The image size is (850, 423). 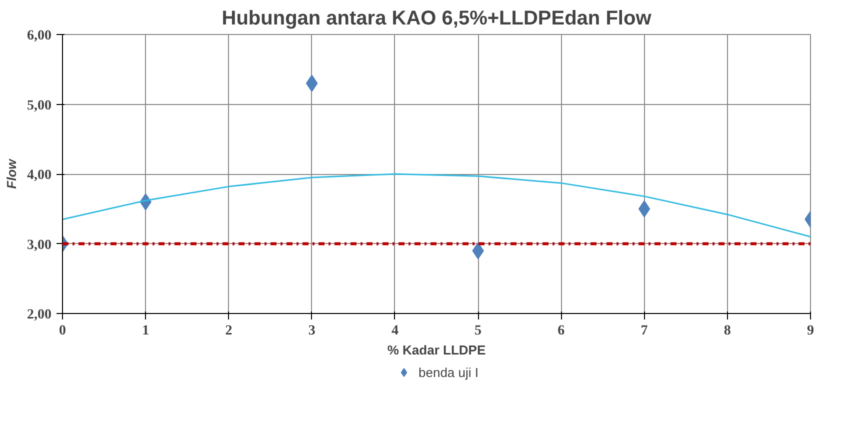 I want to click on y-tick-label: 5,00, so click(x=39, y=106).